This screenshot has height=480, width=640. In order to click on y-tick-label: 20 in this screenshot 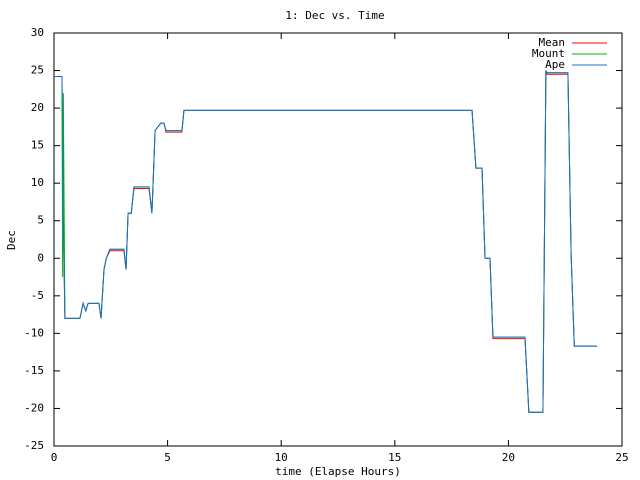, I will do `click(37, 107)`.